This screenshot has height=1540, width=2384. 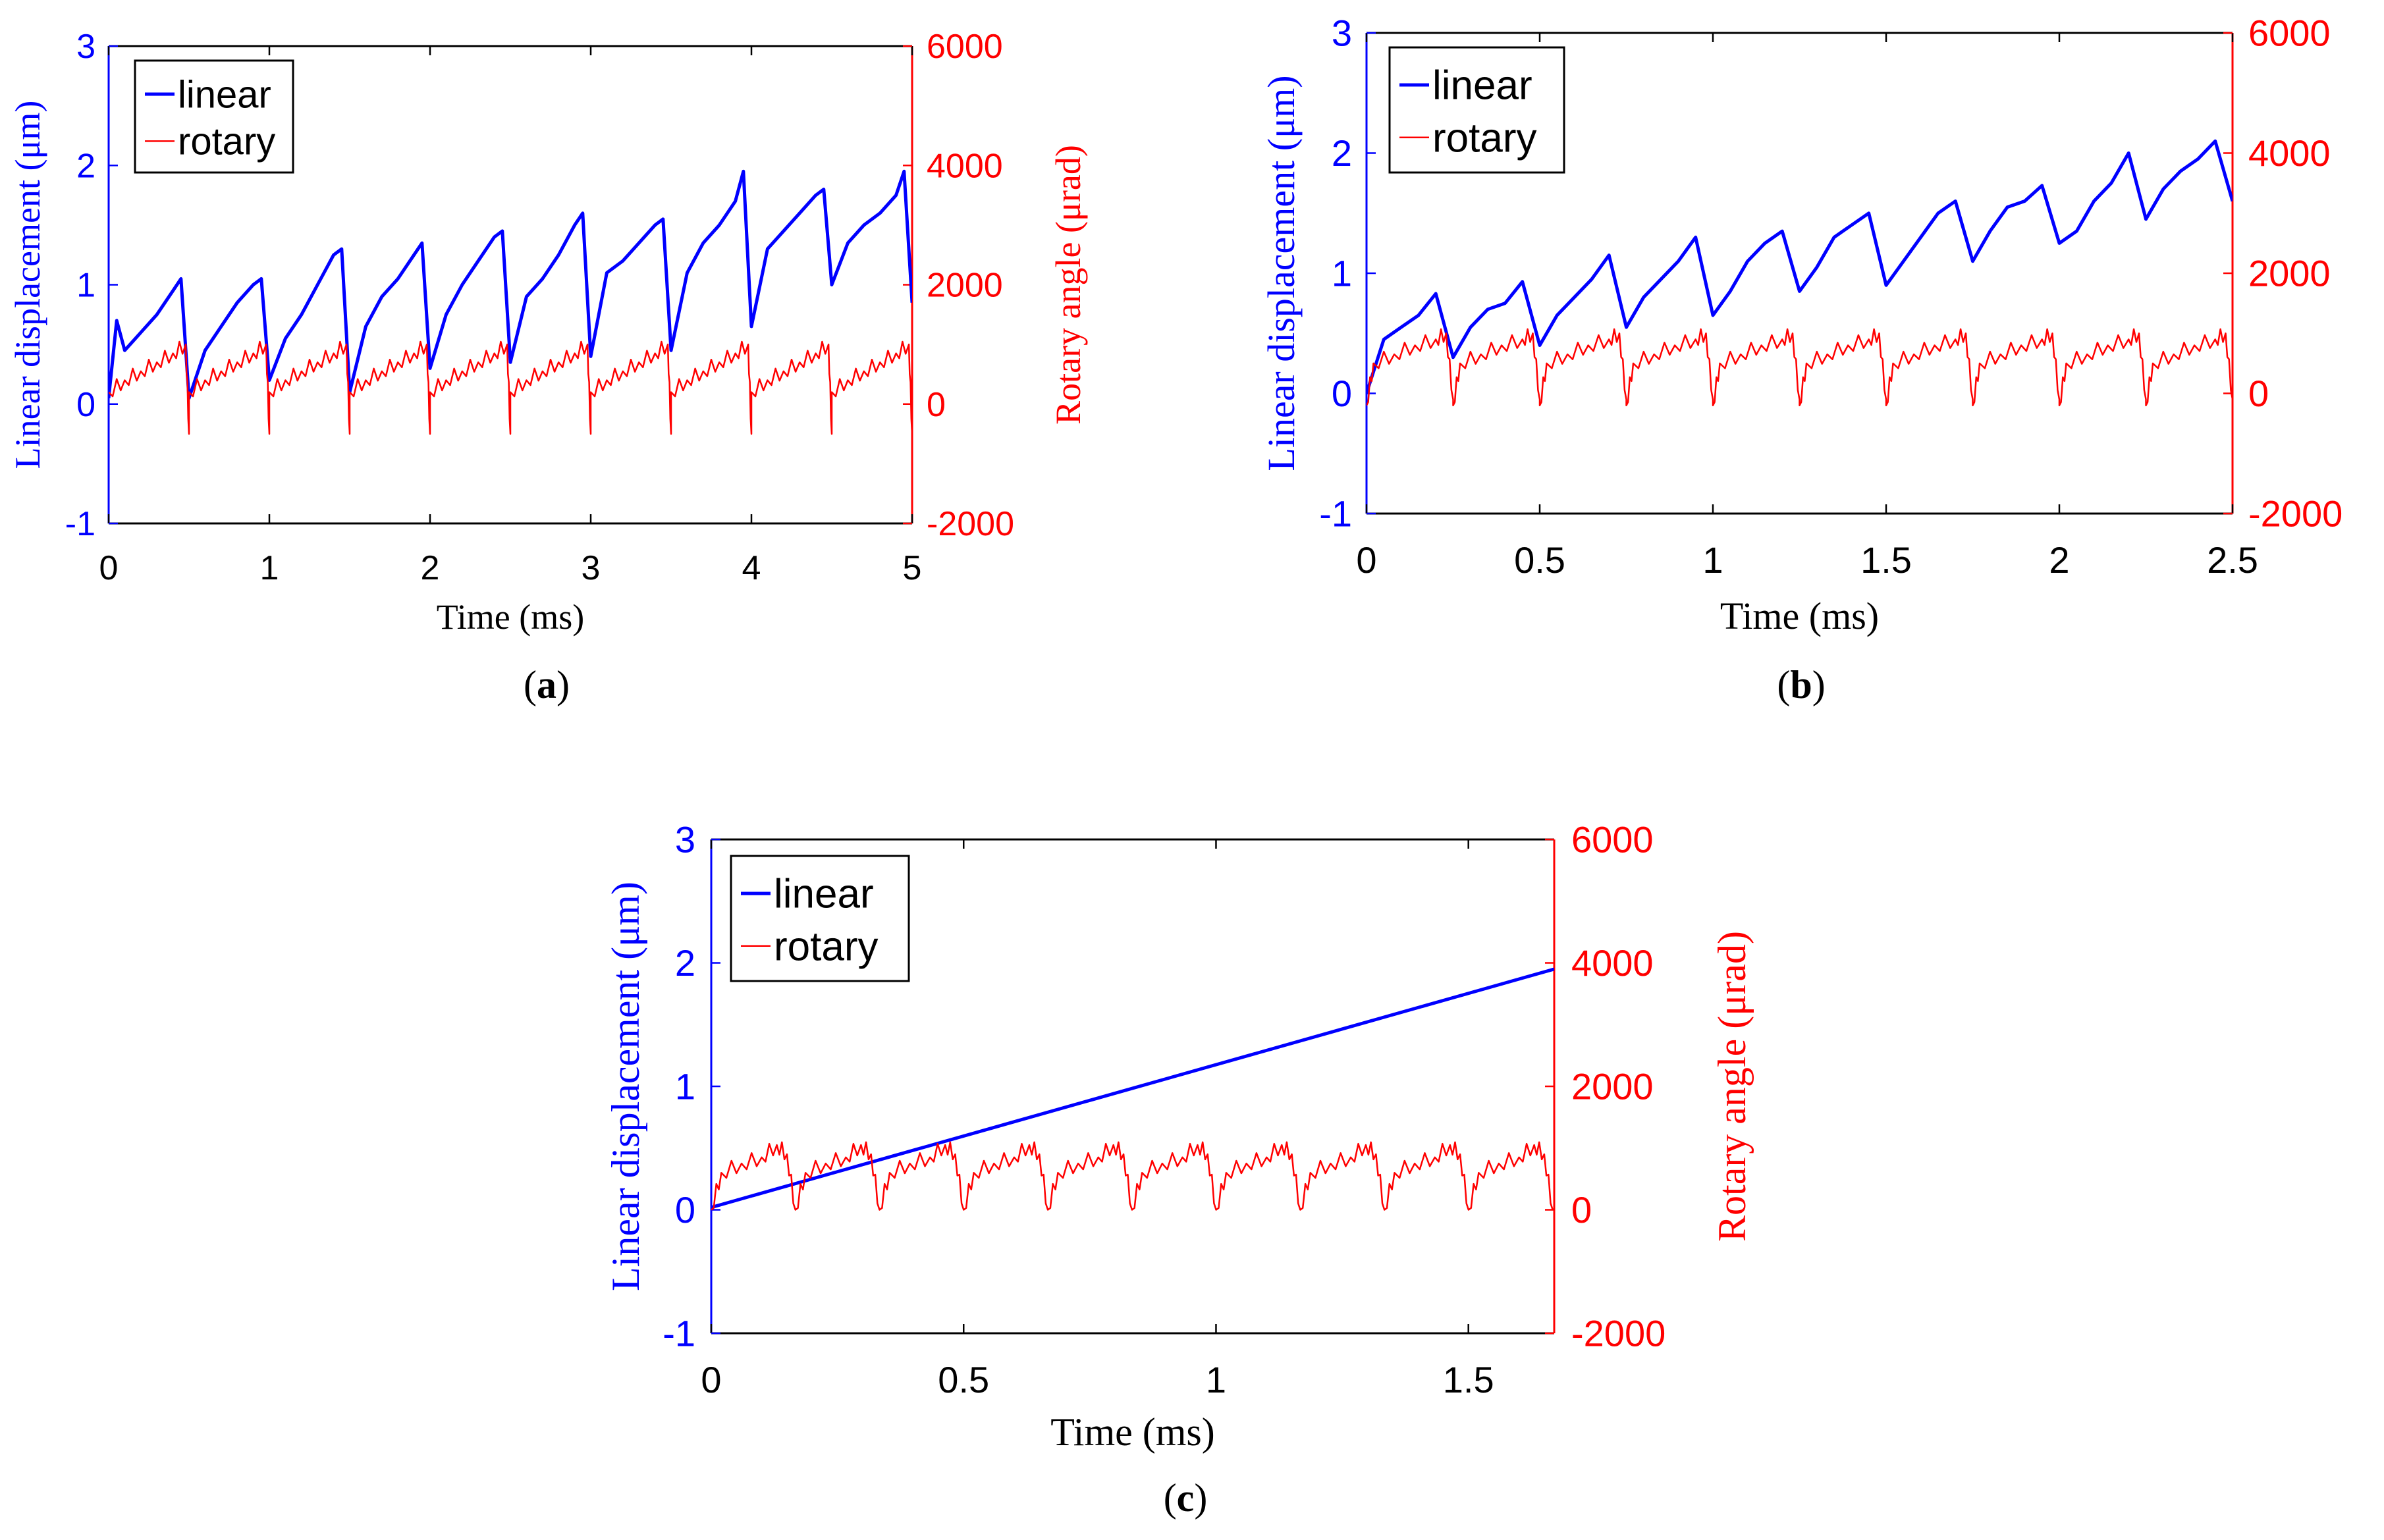 I want to click on subfigure-caption: (b), so click(x=1801, y=684).